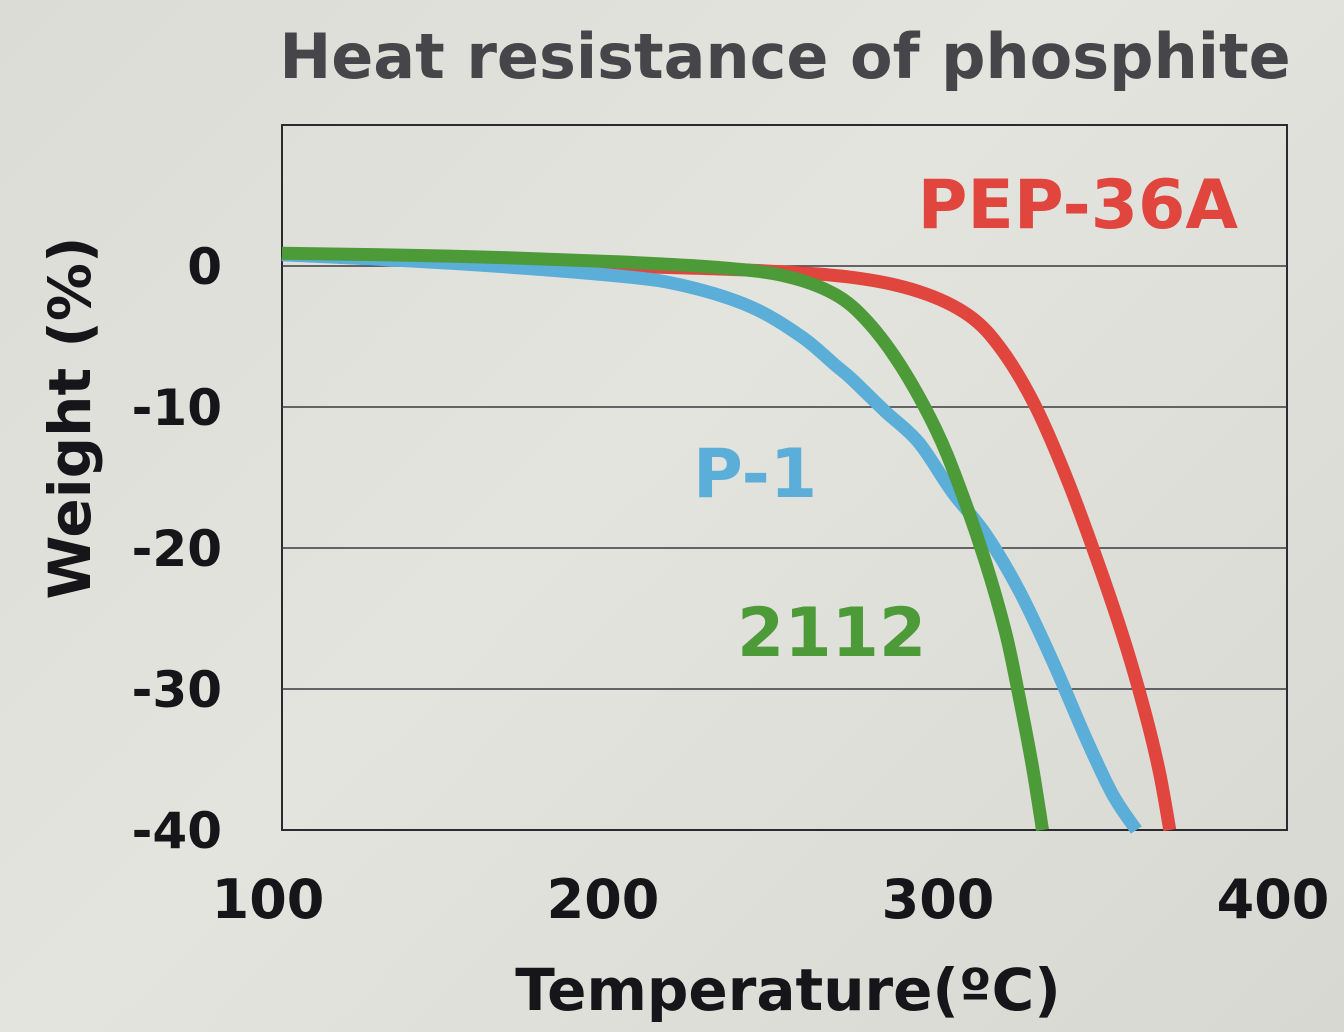 This screenshot has height=1032, width=1344. I want to click on y-tick-label: -20, so click(177, 549).